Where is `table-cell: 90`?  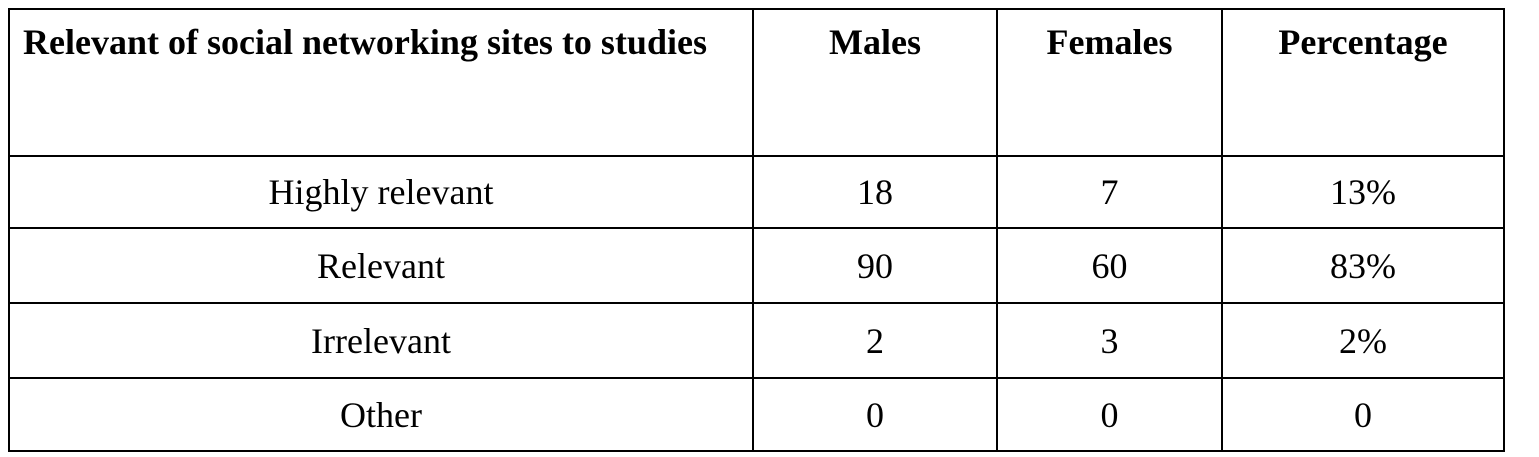 table-cell: 90 is located at coordinates (875, 265).